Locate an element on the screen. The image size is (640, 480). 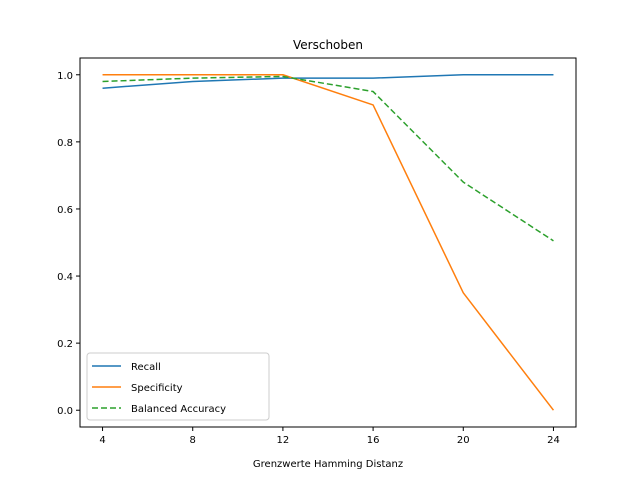
x-tick-label: 8 is located at coordinates (193, 440).